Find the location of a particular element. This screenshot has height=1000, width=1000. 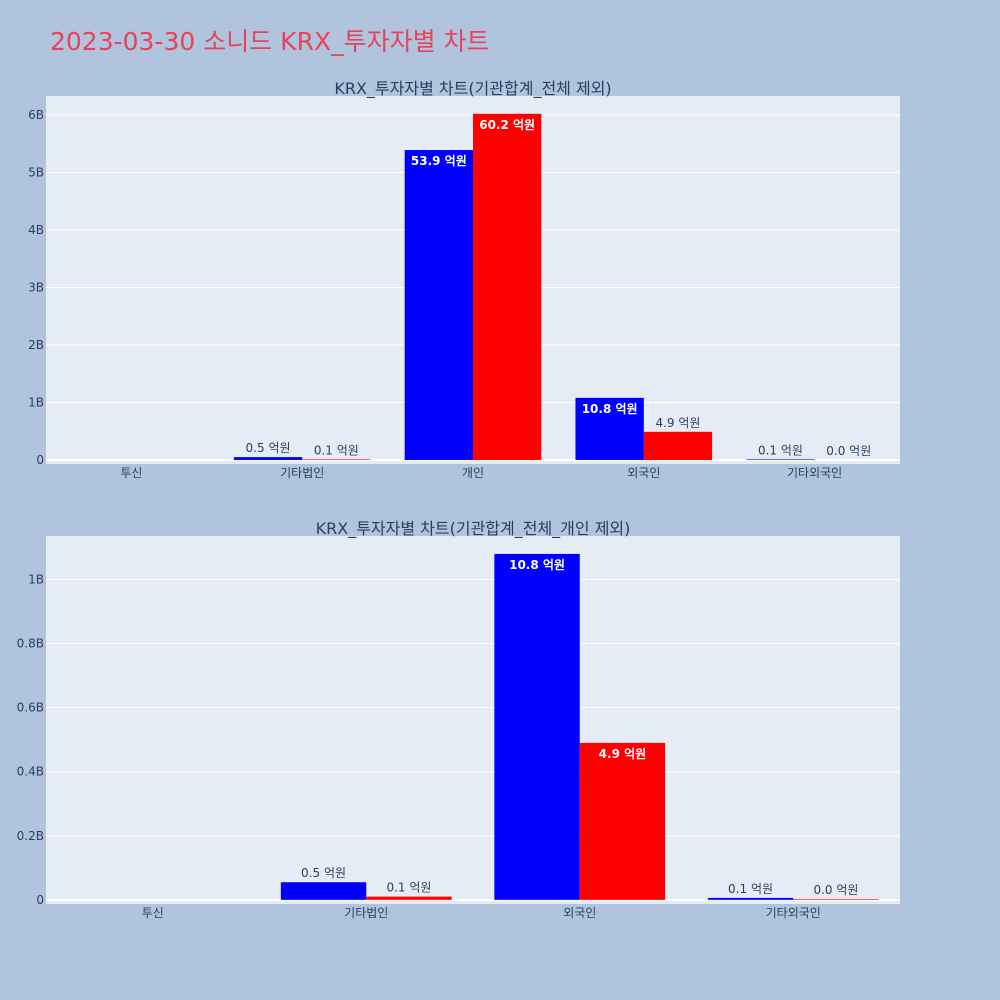

subplot-title: KRX_투자자별 차트(기관합계_전체 제외) is located at coordinates (472, 89).